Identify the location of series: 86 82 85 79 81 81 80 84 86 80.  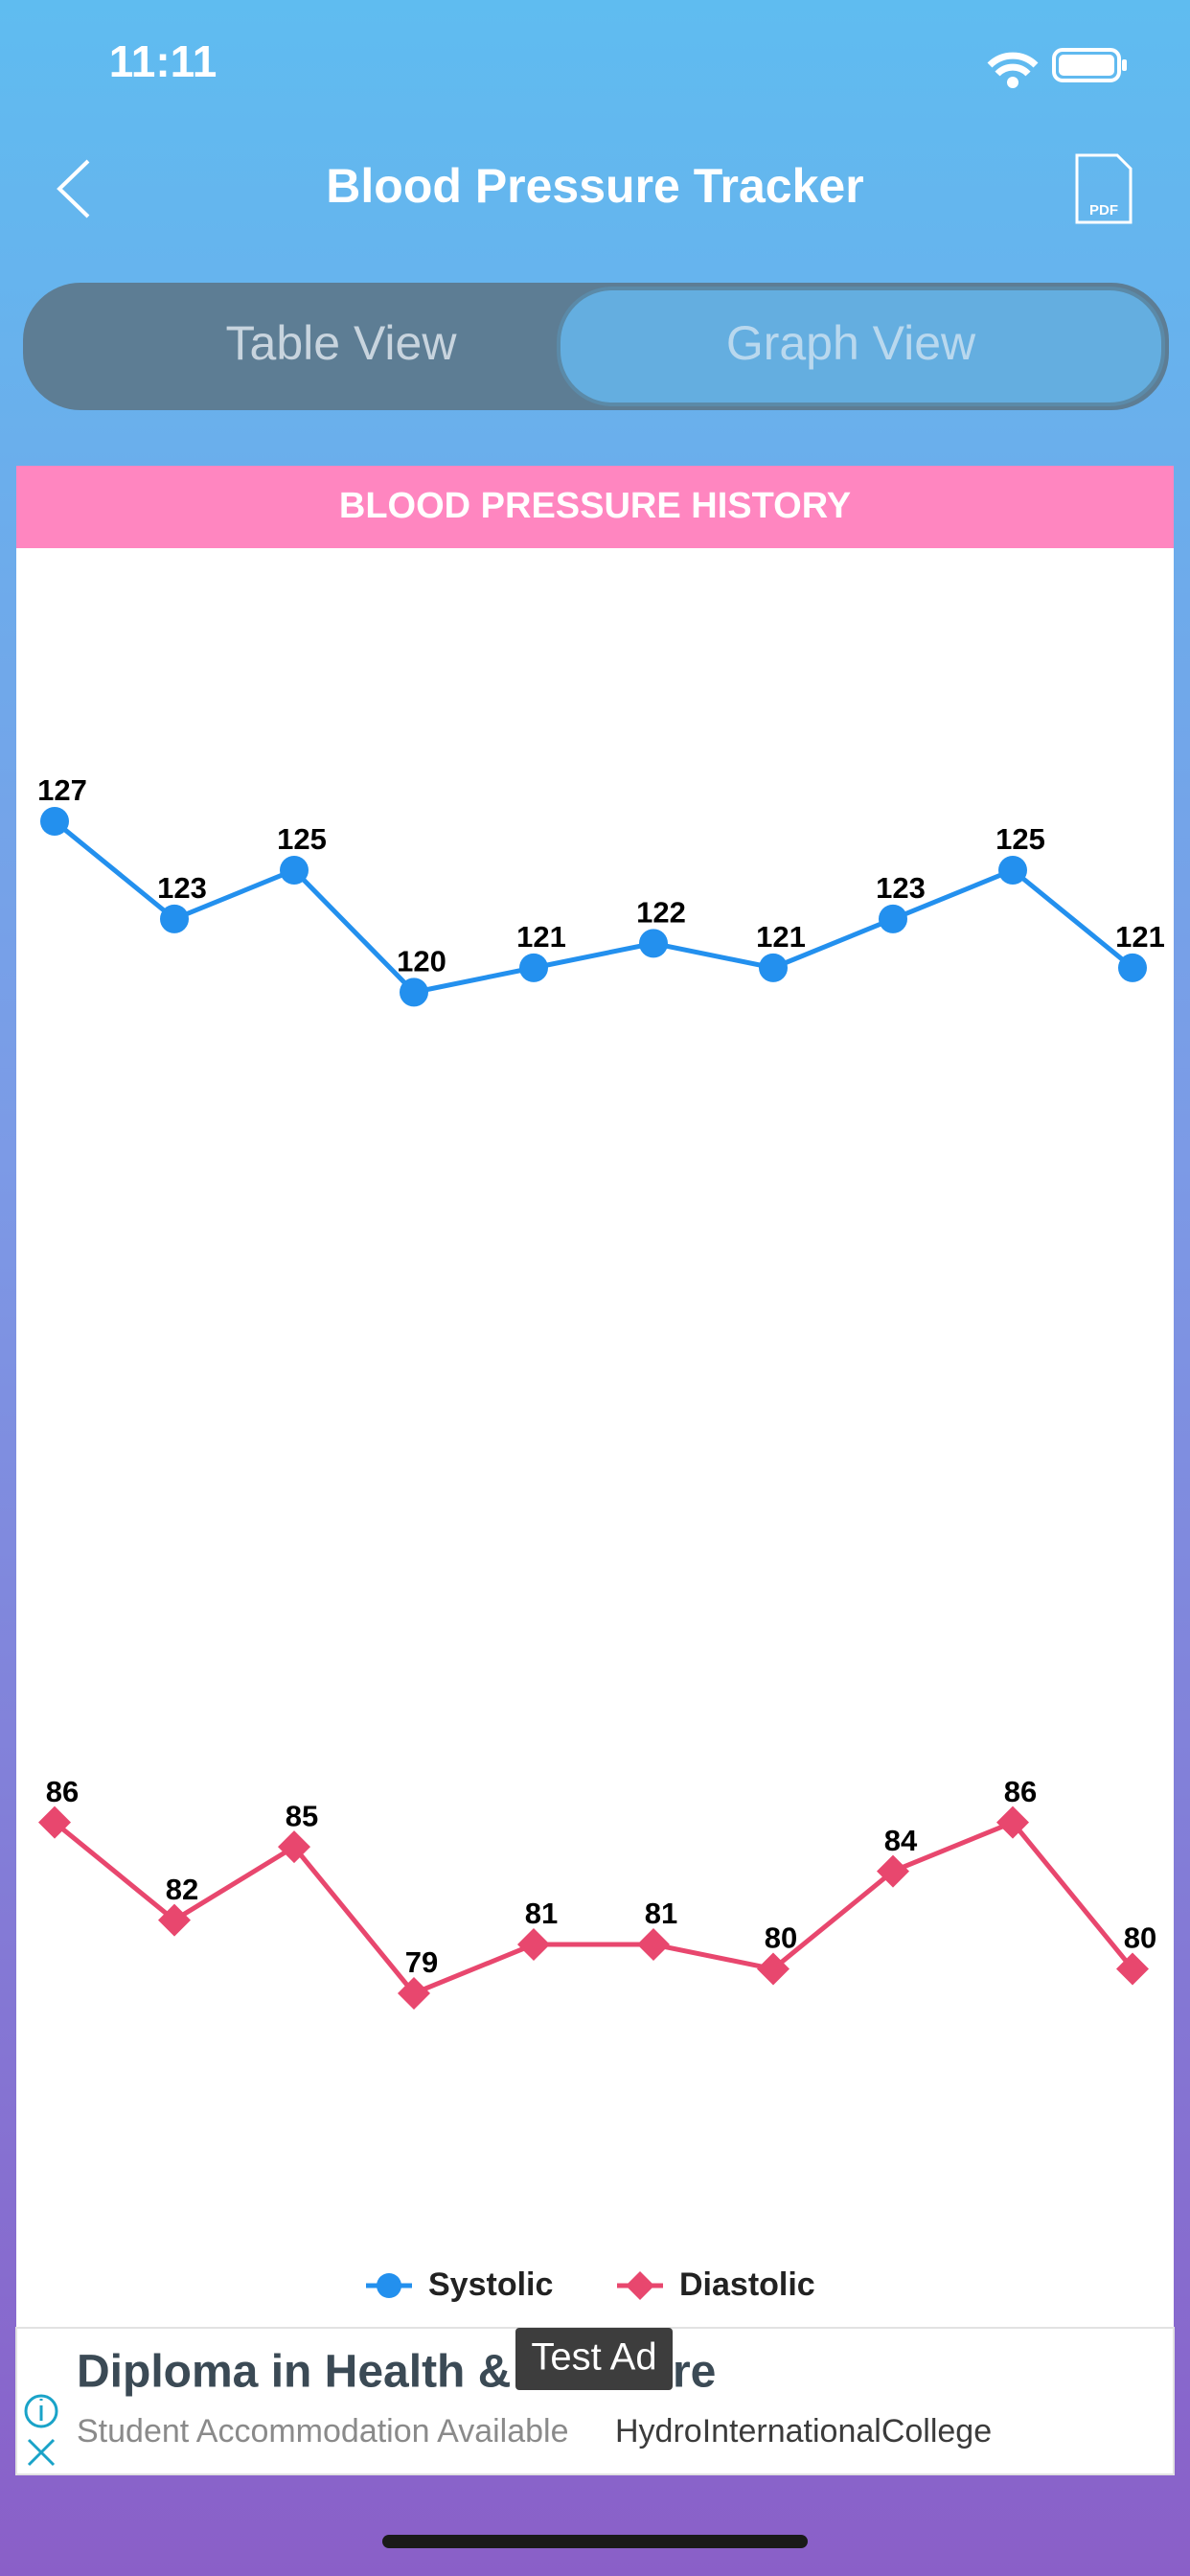
(597, 1892).